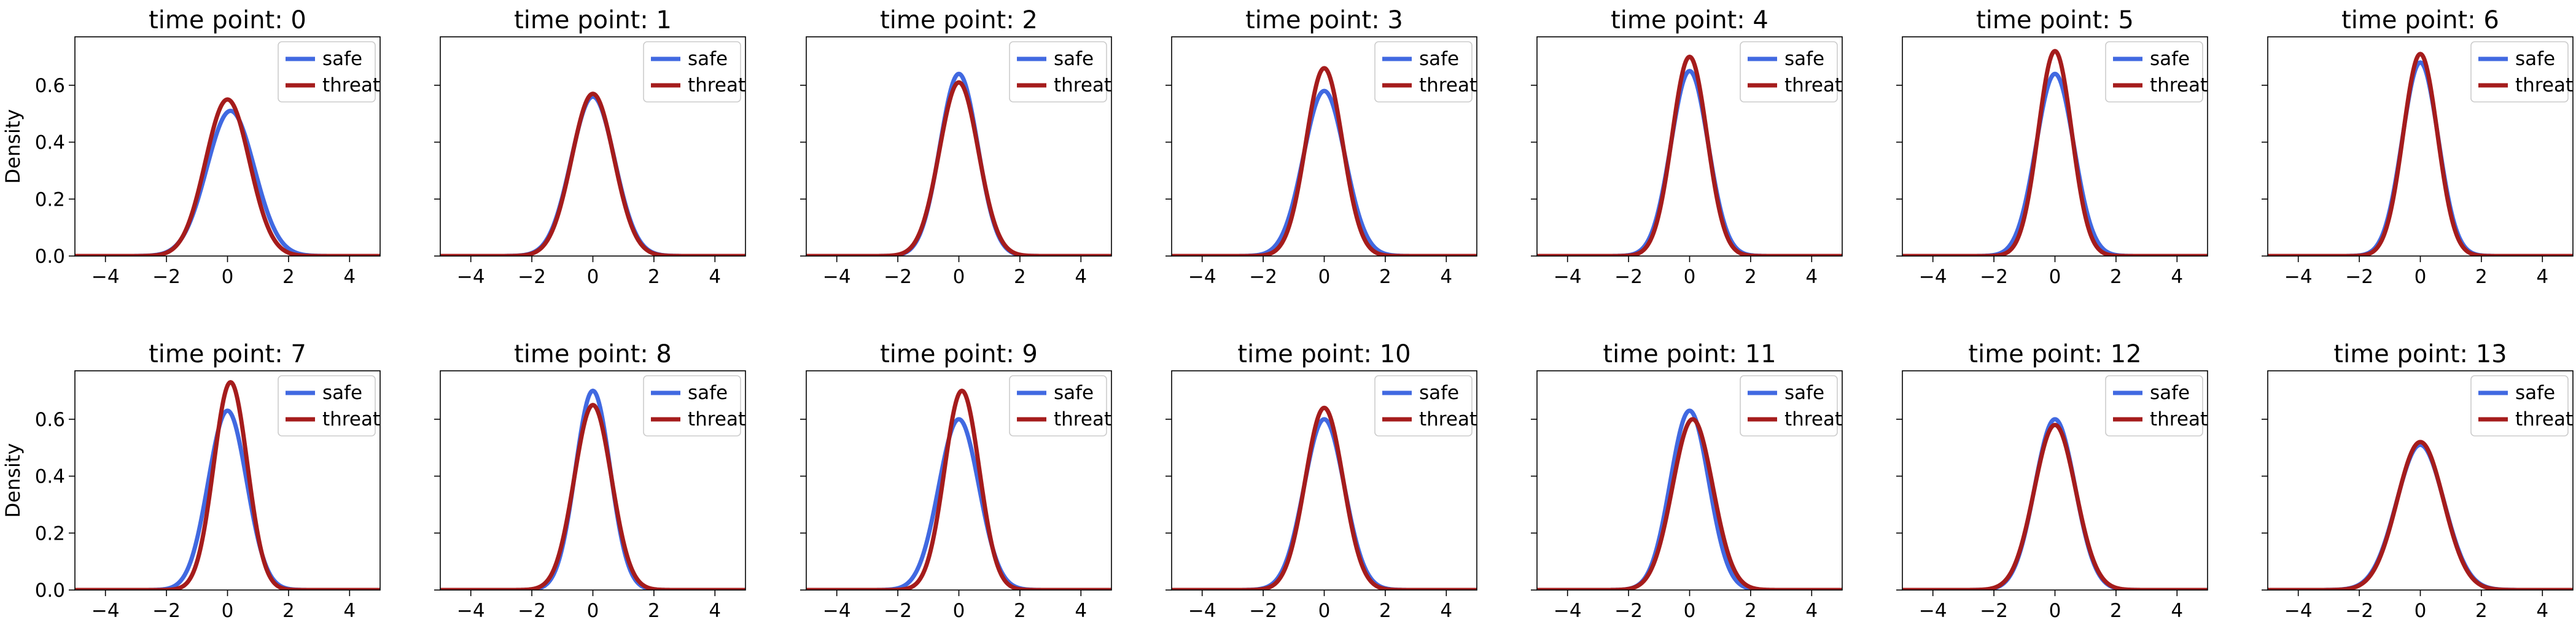  Describe the element at coordinates (2052, 147) in the screenshot. I see `subplot-5: time point: 5 −4 −2 0 2 4 safe threat` at that location.